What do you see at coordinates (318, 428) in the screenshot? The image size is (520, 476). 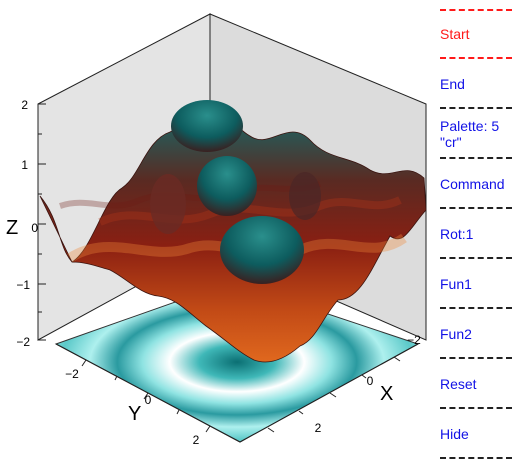 I see `x-tick-label: 2` at bounding box center [318, 428].